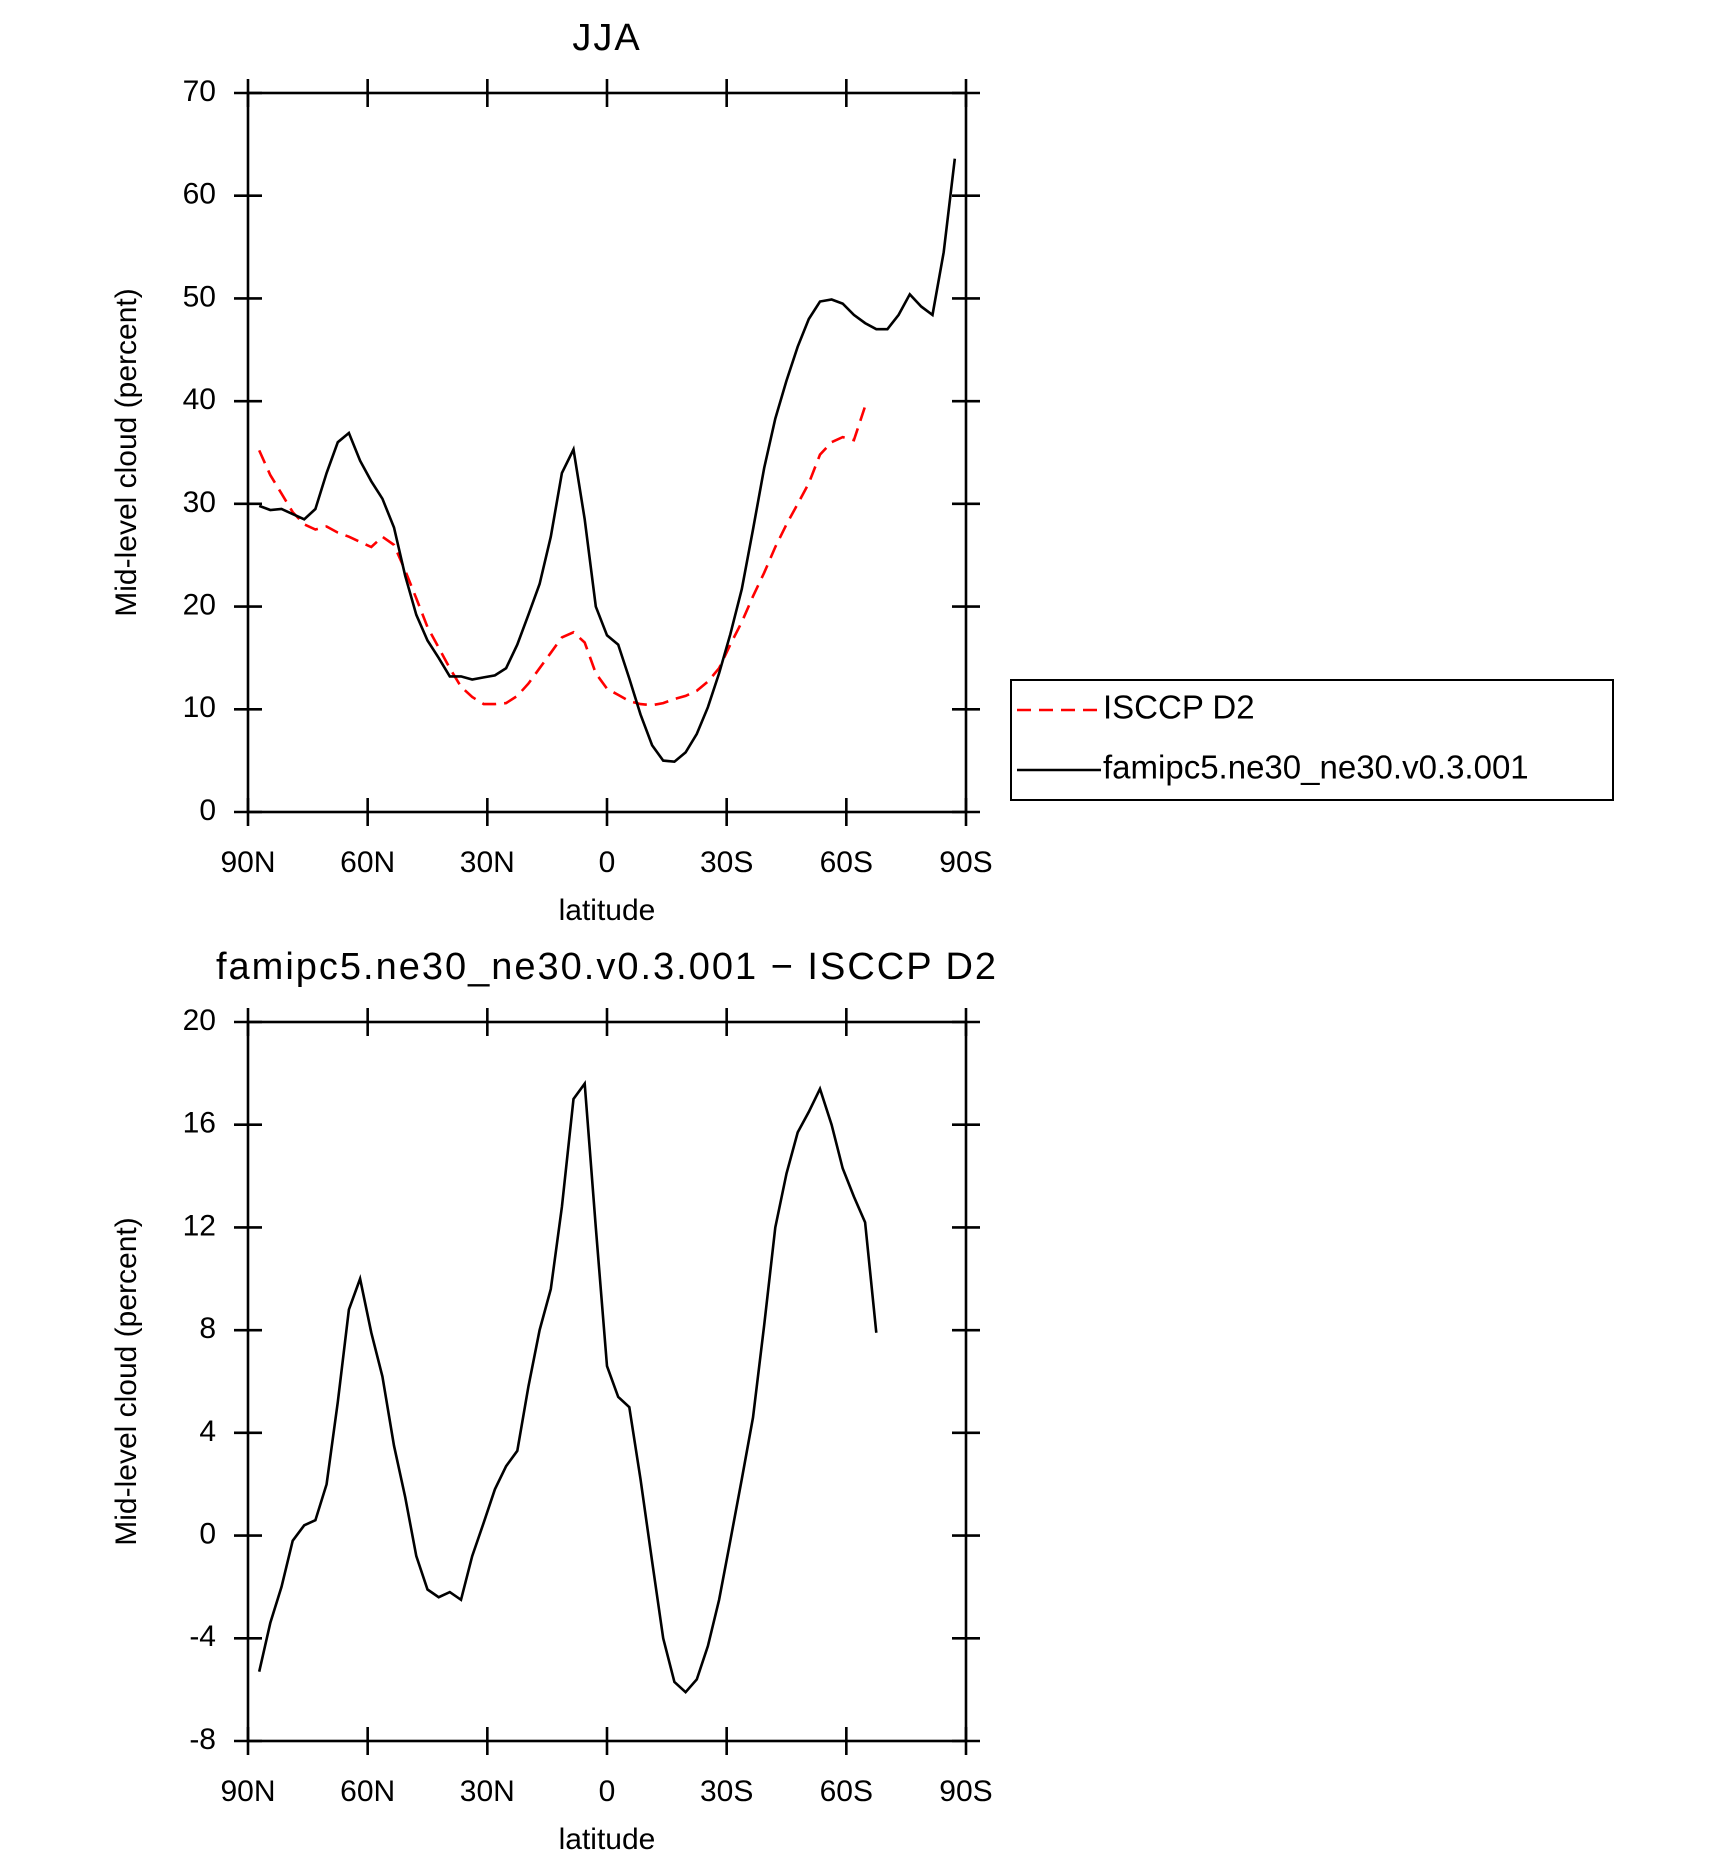  Describe the element at coordinates (1179, 707) in the screenshot. I see `legend-label: ISCCP D2` at that location.